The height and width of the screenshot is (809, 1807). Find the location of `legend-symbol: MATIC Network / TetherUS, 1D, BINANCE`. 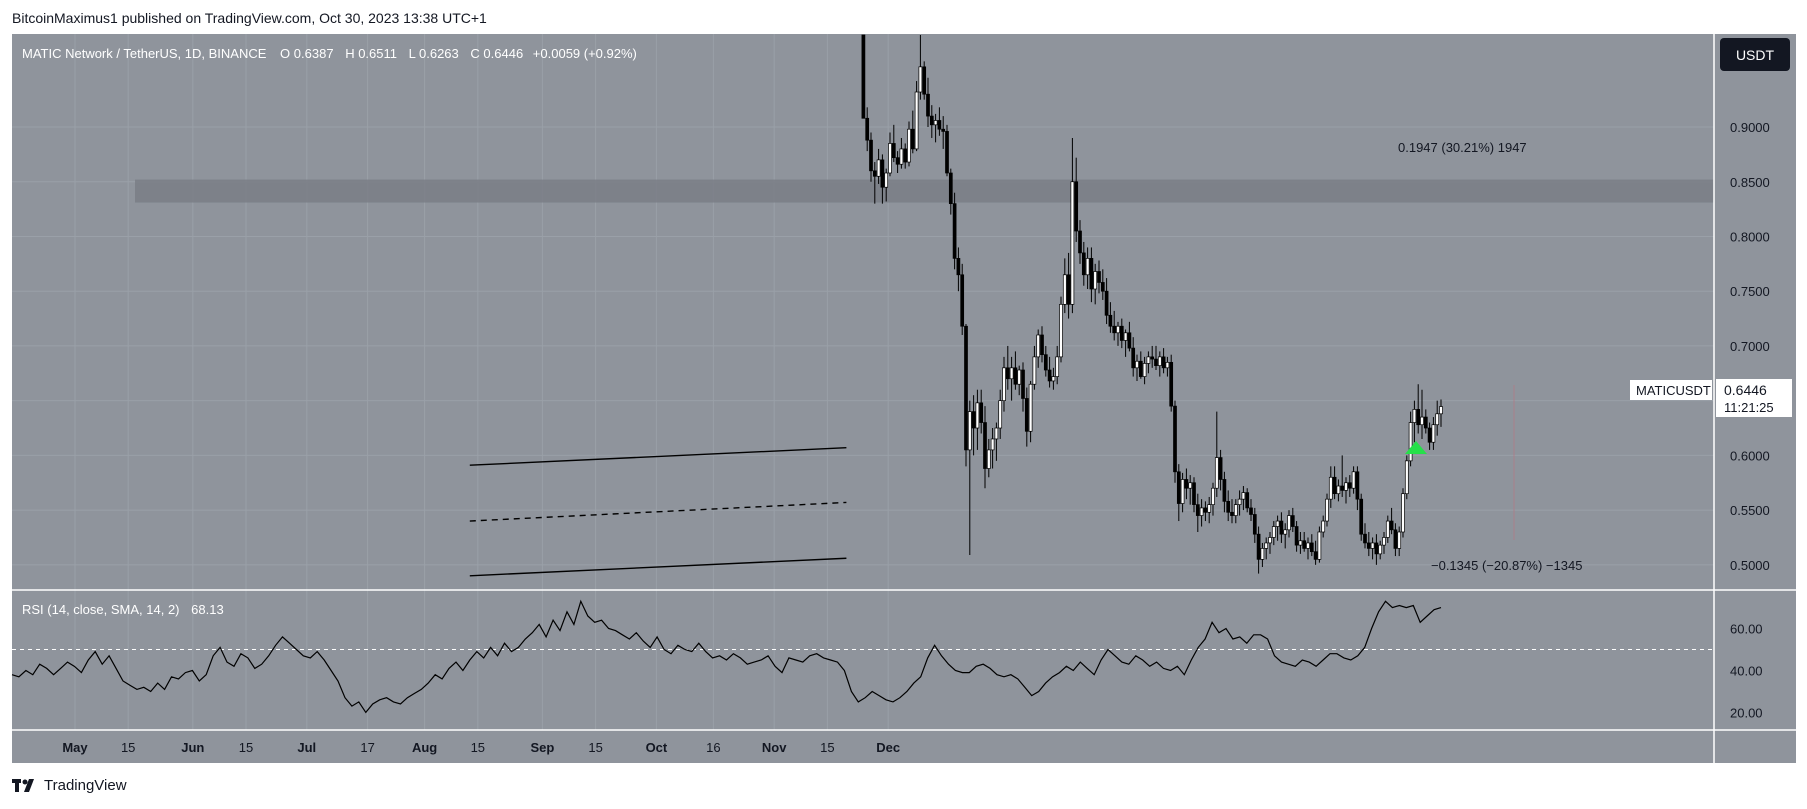

legend-symbol: MATIC Network / TetherUS, 1D, BINANCE is located at coordinates (144, 53).